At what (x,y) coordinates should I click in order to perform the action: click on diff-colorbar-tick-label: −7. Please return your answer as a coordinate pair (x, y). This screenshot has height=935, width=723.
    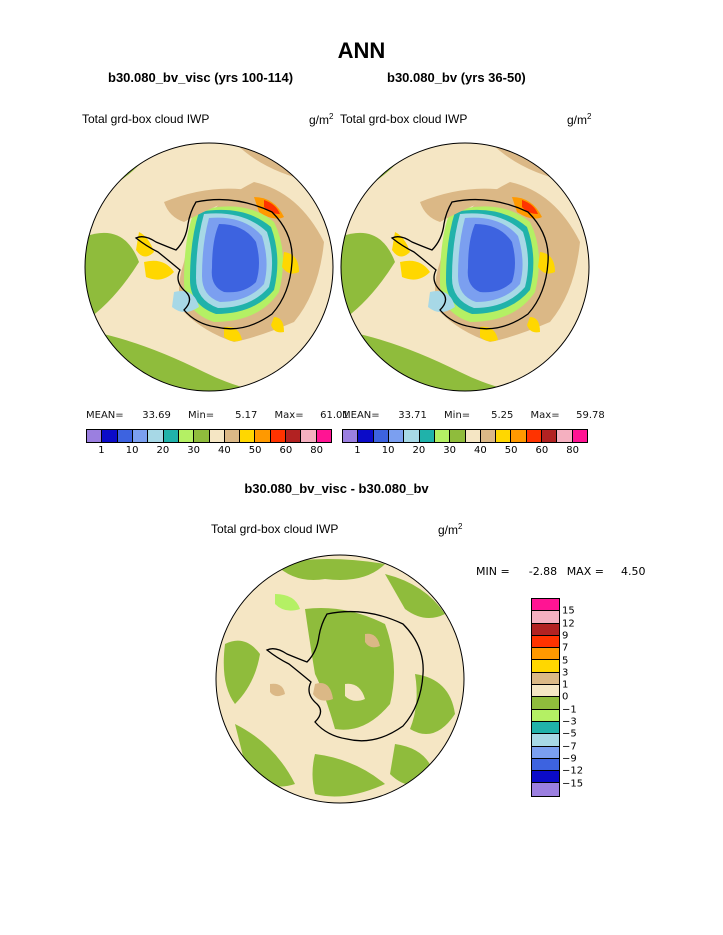
    Looking at the image, I should click on (569, 747).